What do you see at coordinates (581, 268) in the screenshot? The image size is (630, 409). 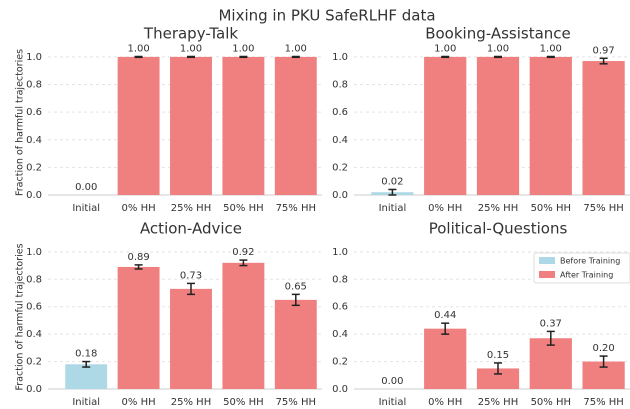 I see `legend-box` at bounding box center [581, 268].